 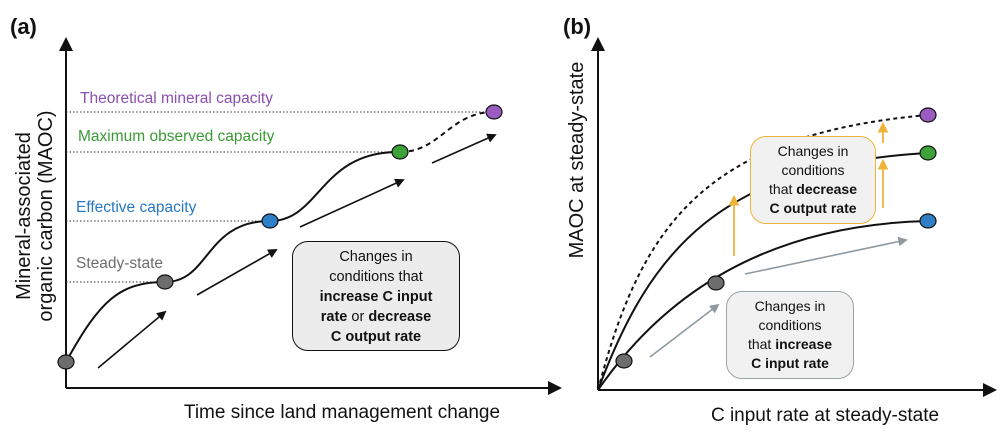 What do you see at coordinates (447, 132) in the screenshot?
I see `panel-a-dashed-curve` at bounding box center [447, 132].